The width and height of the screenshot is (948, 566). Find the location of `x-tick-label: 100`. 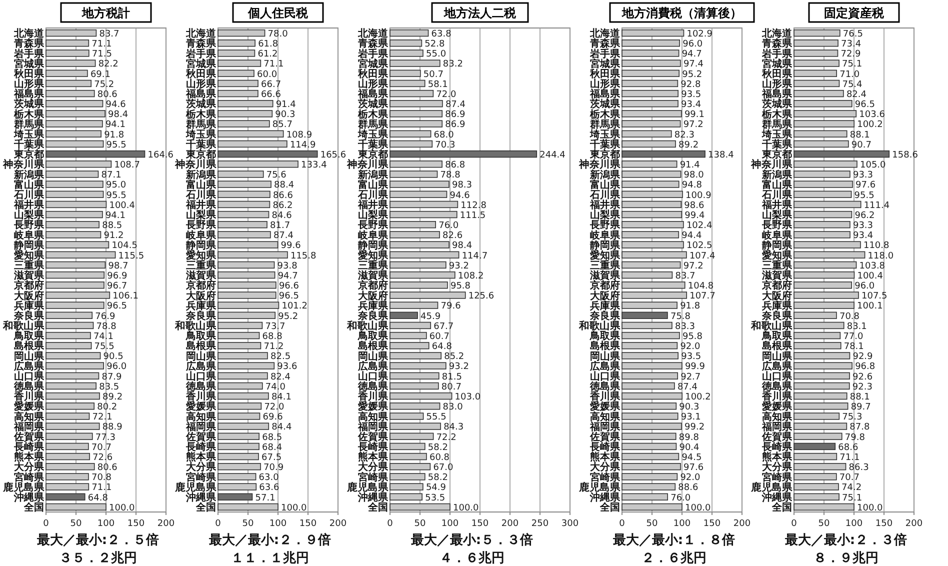

x-tick-label: 100 is located at coordinates (106, 524).